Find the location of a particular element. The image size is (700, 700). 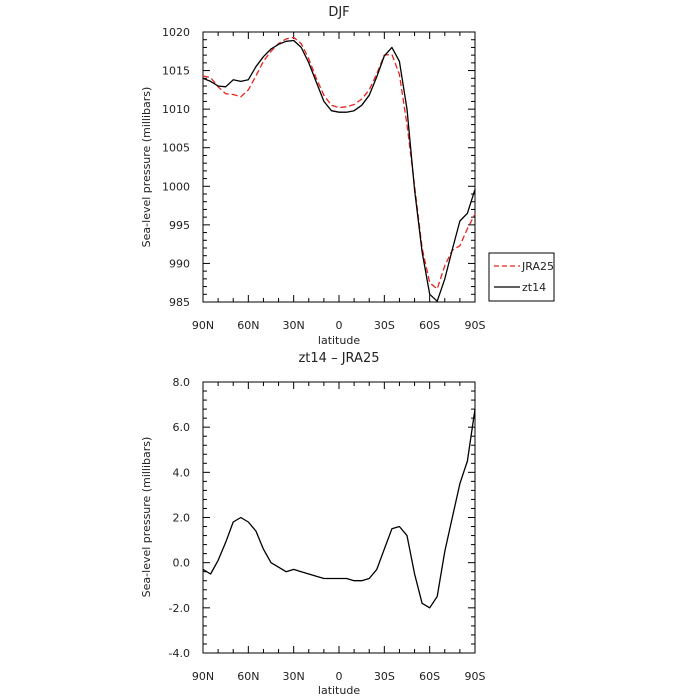

y-tick-label: 990 is located at coordinates (179, 263).